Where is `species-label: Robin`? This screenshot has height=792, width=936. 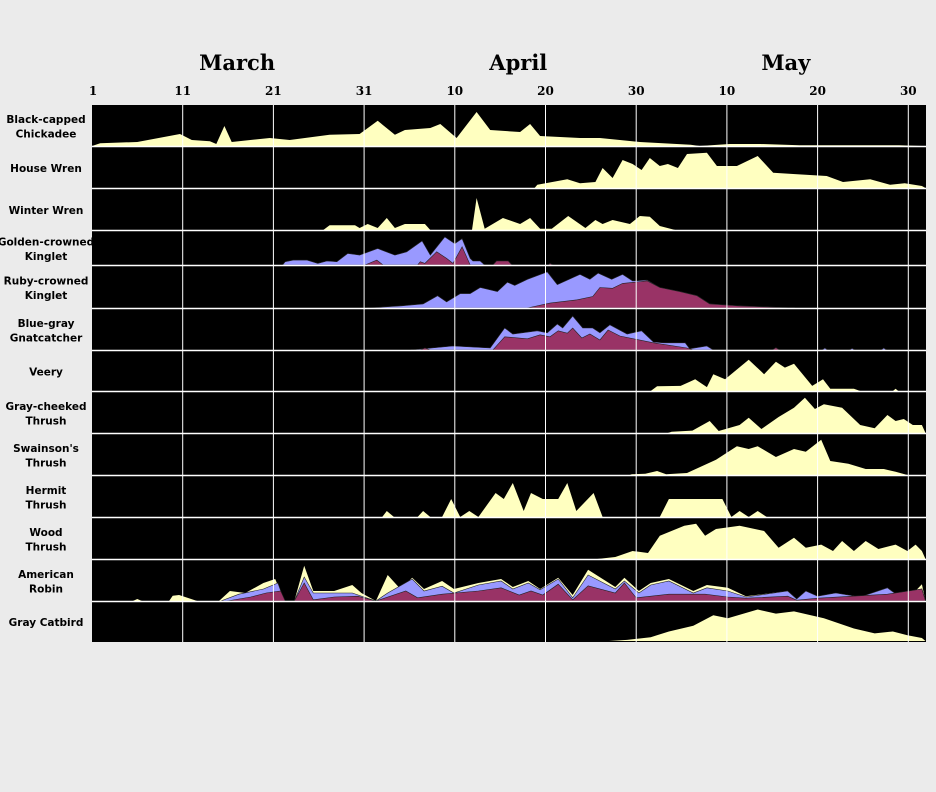 species-label: Robin is located at coordinates (46, 589).